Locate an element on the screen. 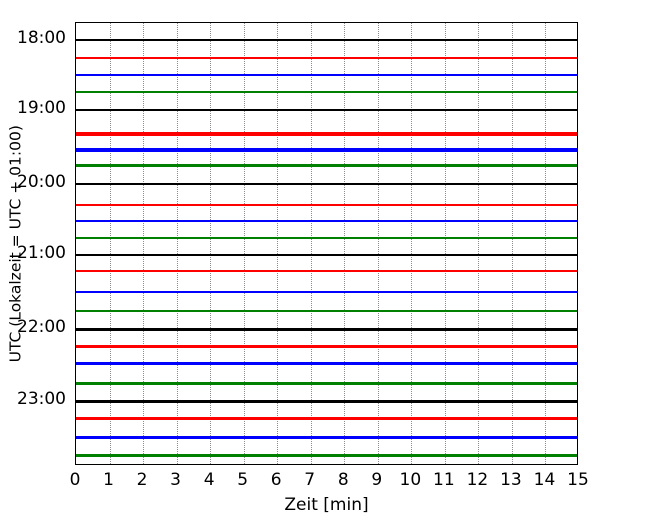  x-tick-label: 8 is located at coordinates (343, 480).